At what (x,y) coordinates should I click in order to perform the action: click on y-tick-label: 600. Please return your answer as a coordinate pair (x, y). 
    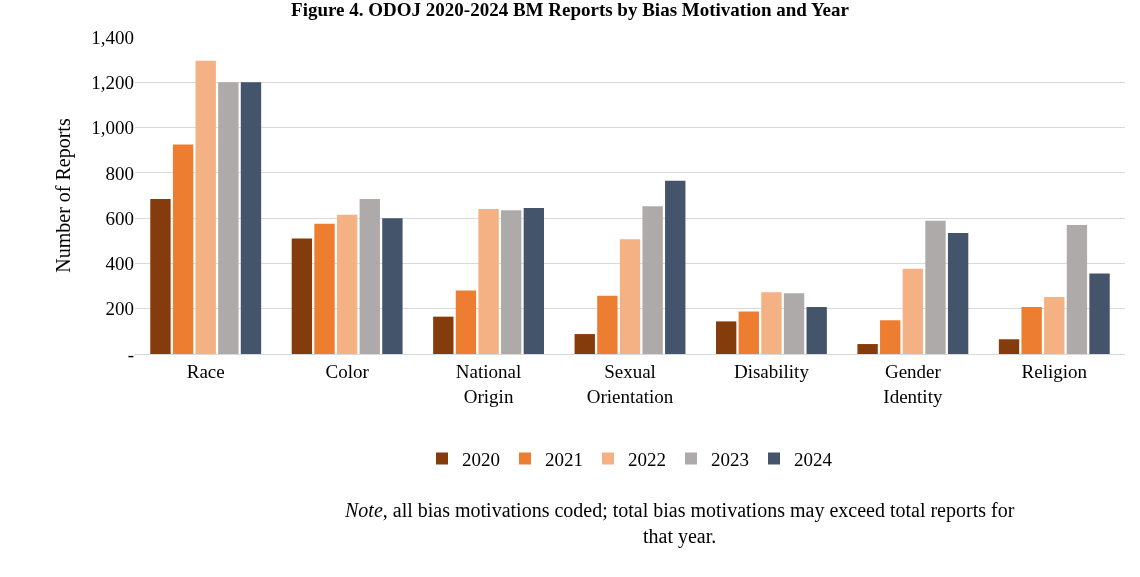
    Looking at the image, I should click on (119, 218).